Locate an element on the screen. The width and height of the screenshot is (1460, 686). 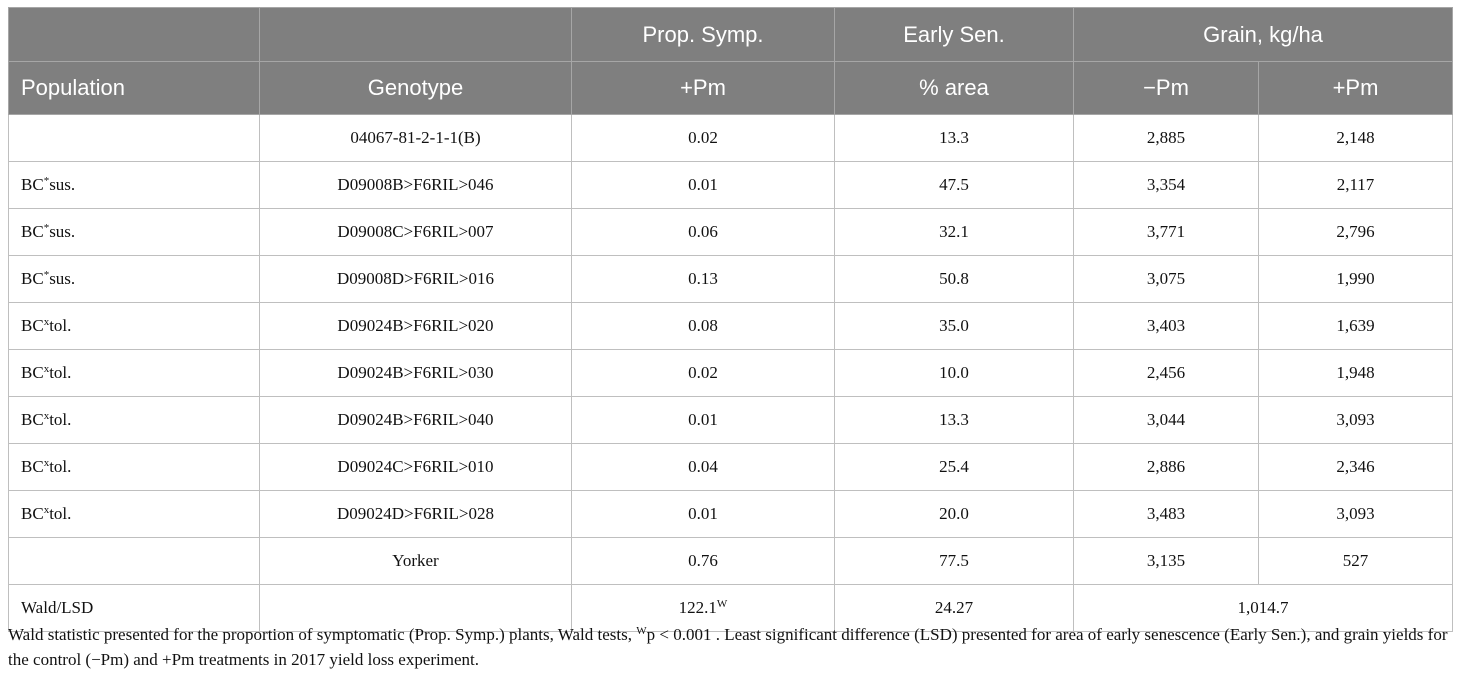
cell-grain-plus: 2,346 is located at coordinates (1355, 467).